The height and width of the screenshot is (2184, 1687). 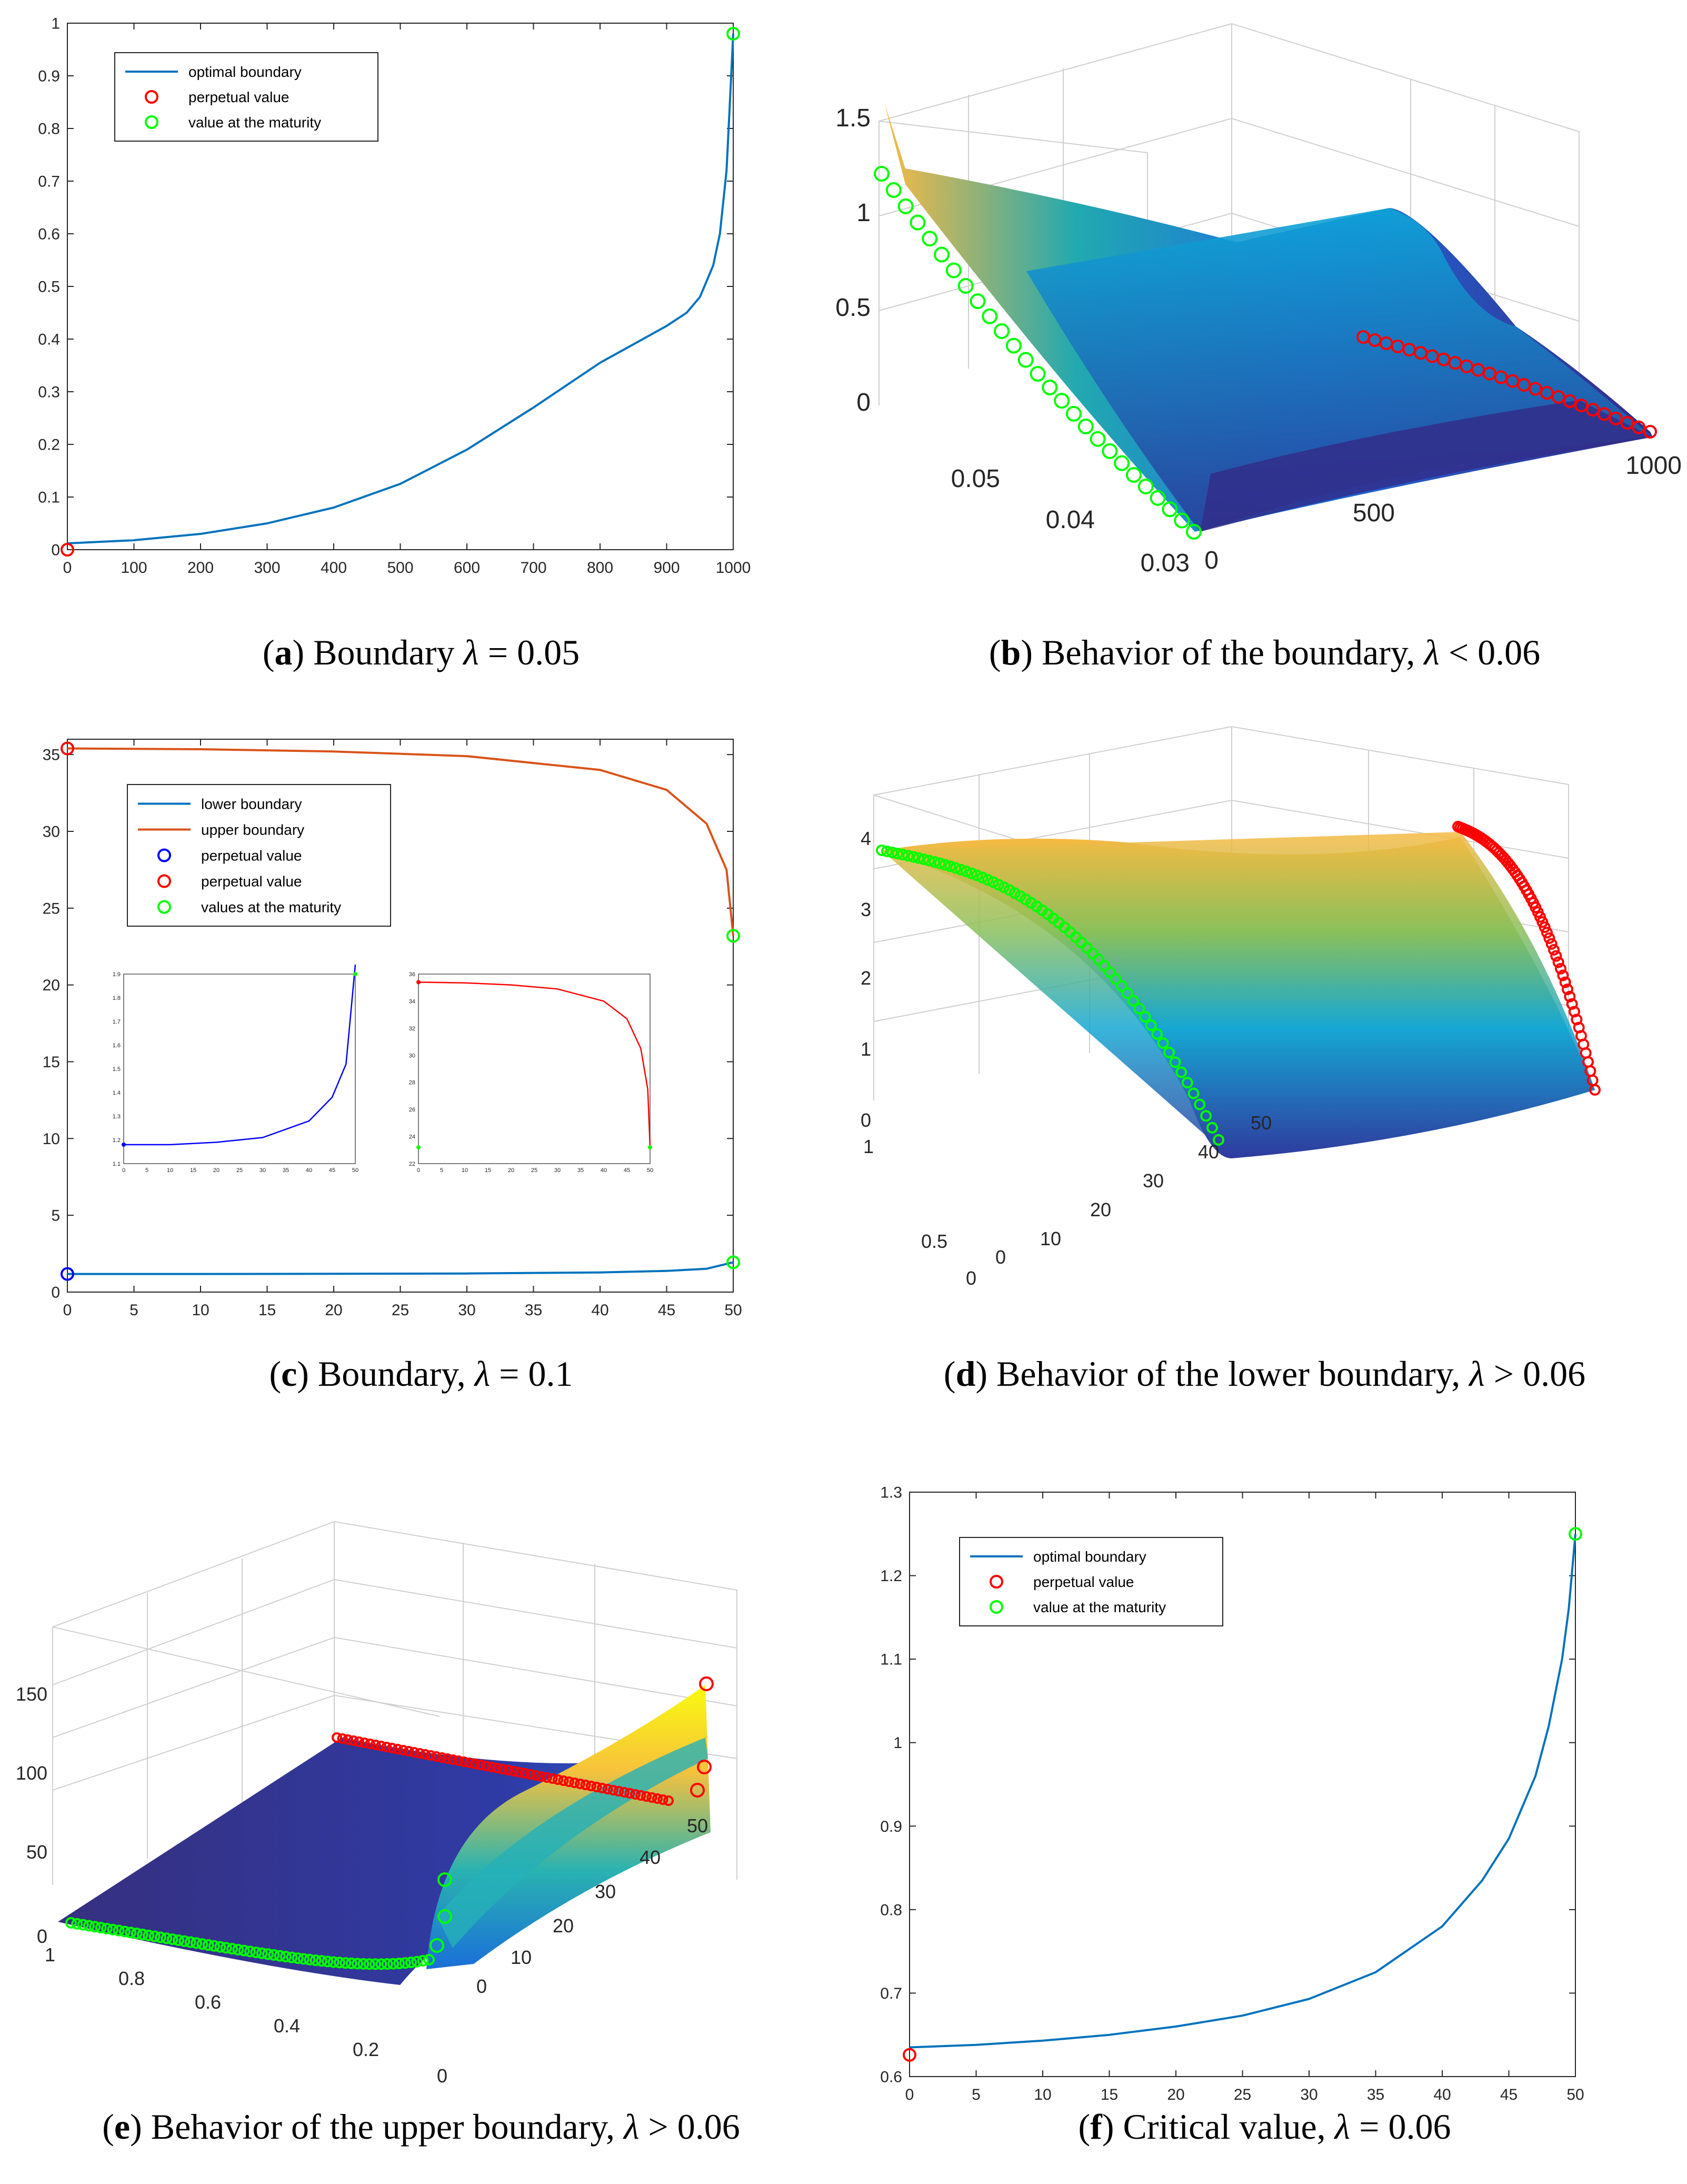 I want to click on x-tick-label: 600, so click(x=467, y=568).